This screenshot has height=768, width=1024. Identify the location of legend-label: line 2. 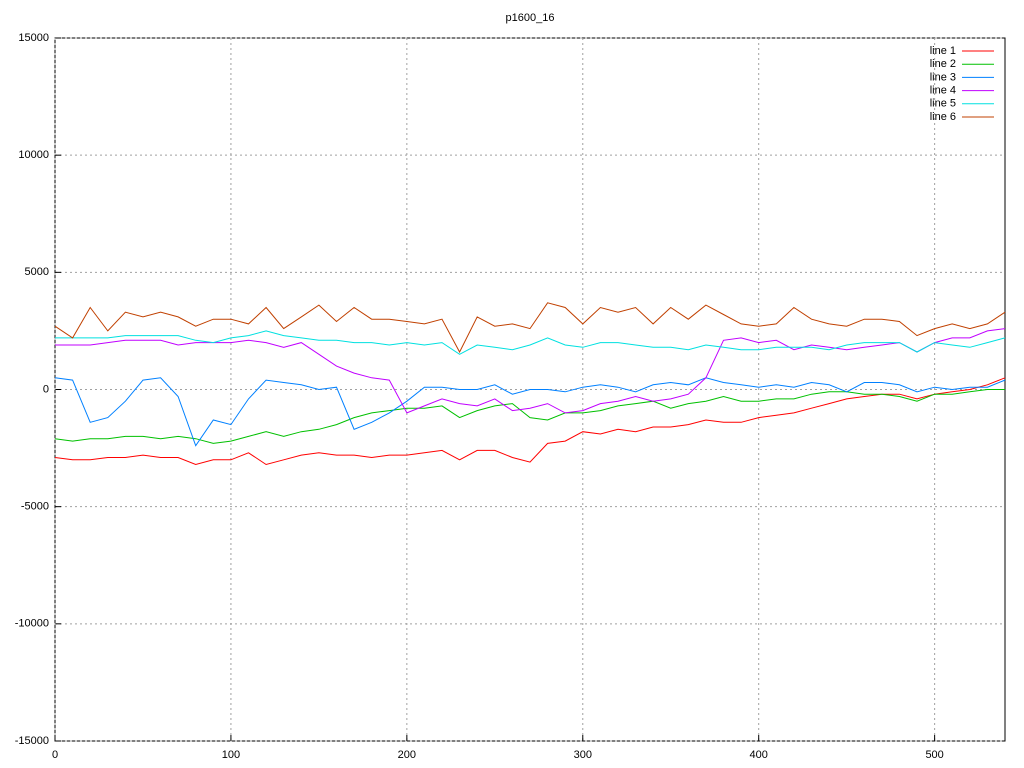
(943, 64).